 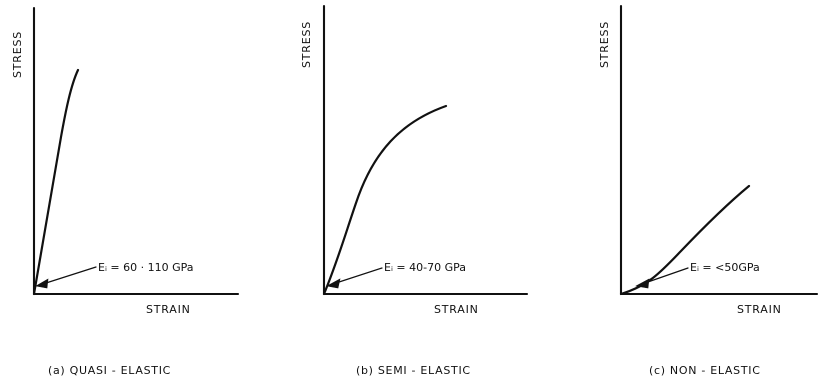 What do you see at coordinates (385, 200) in the screenshot?
I see `panel-b-curve` at bounding box center [385, 200].